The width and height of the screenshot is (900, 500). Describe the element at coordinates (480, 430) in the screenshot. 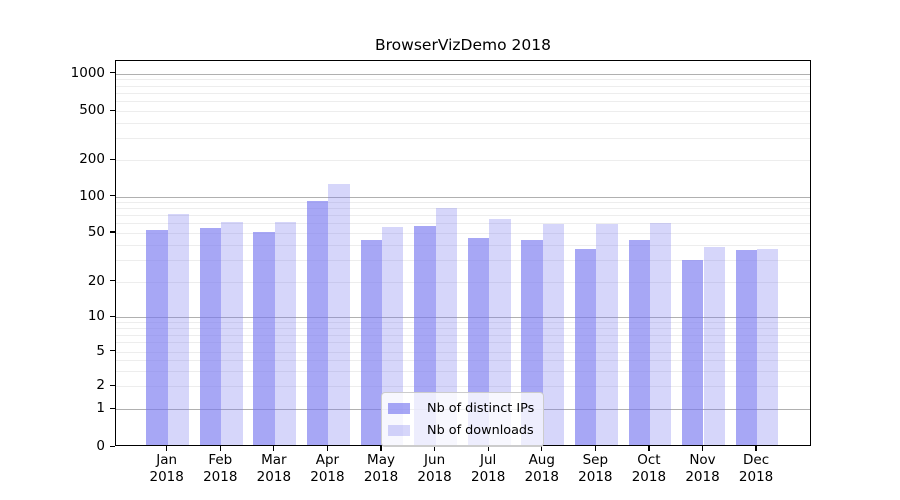

I see `legend-label-downloads: Nb of downloads` at that location.